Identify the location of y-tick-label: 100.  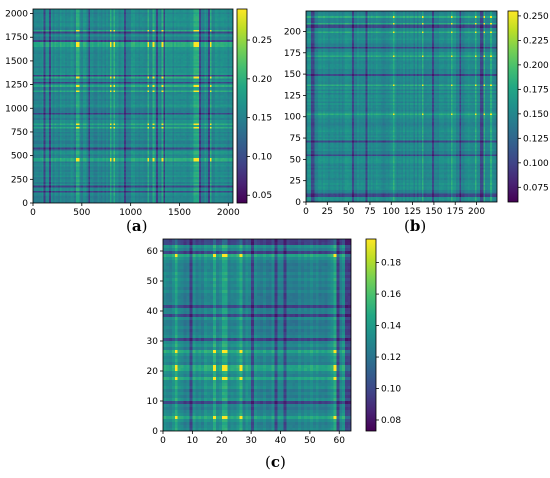
(292, 118).